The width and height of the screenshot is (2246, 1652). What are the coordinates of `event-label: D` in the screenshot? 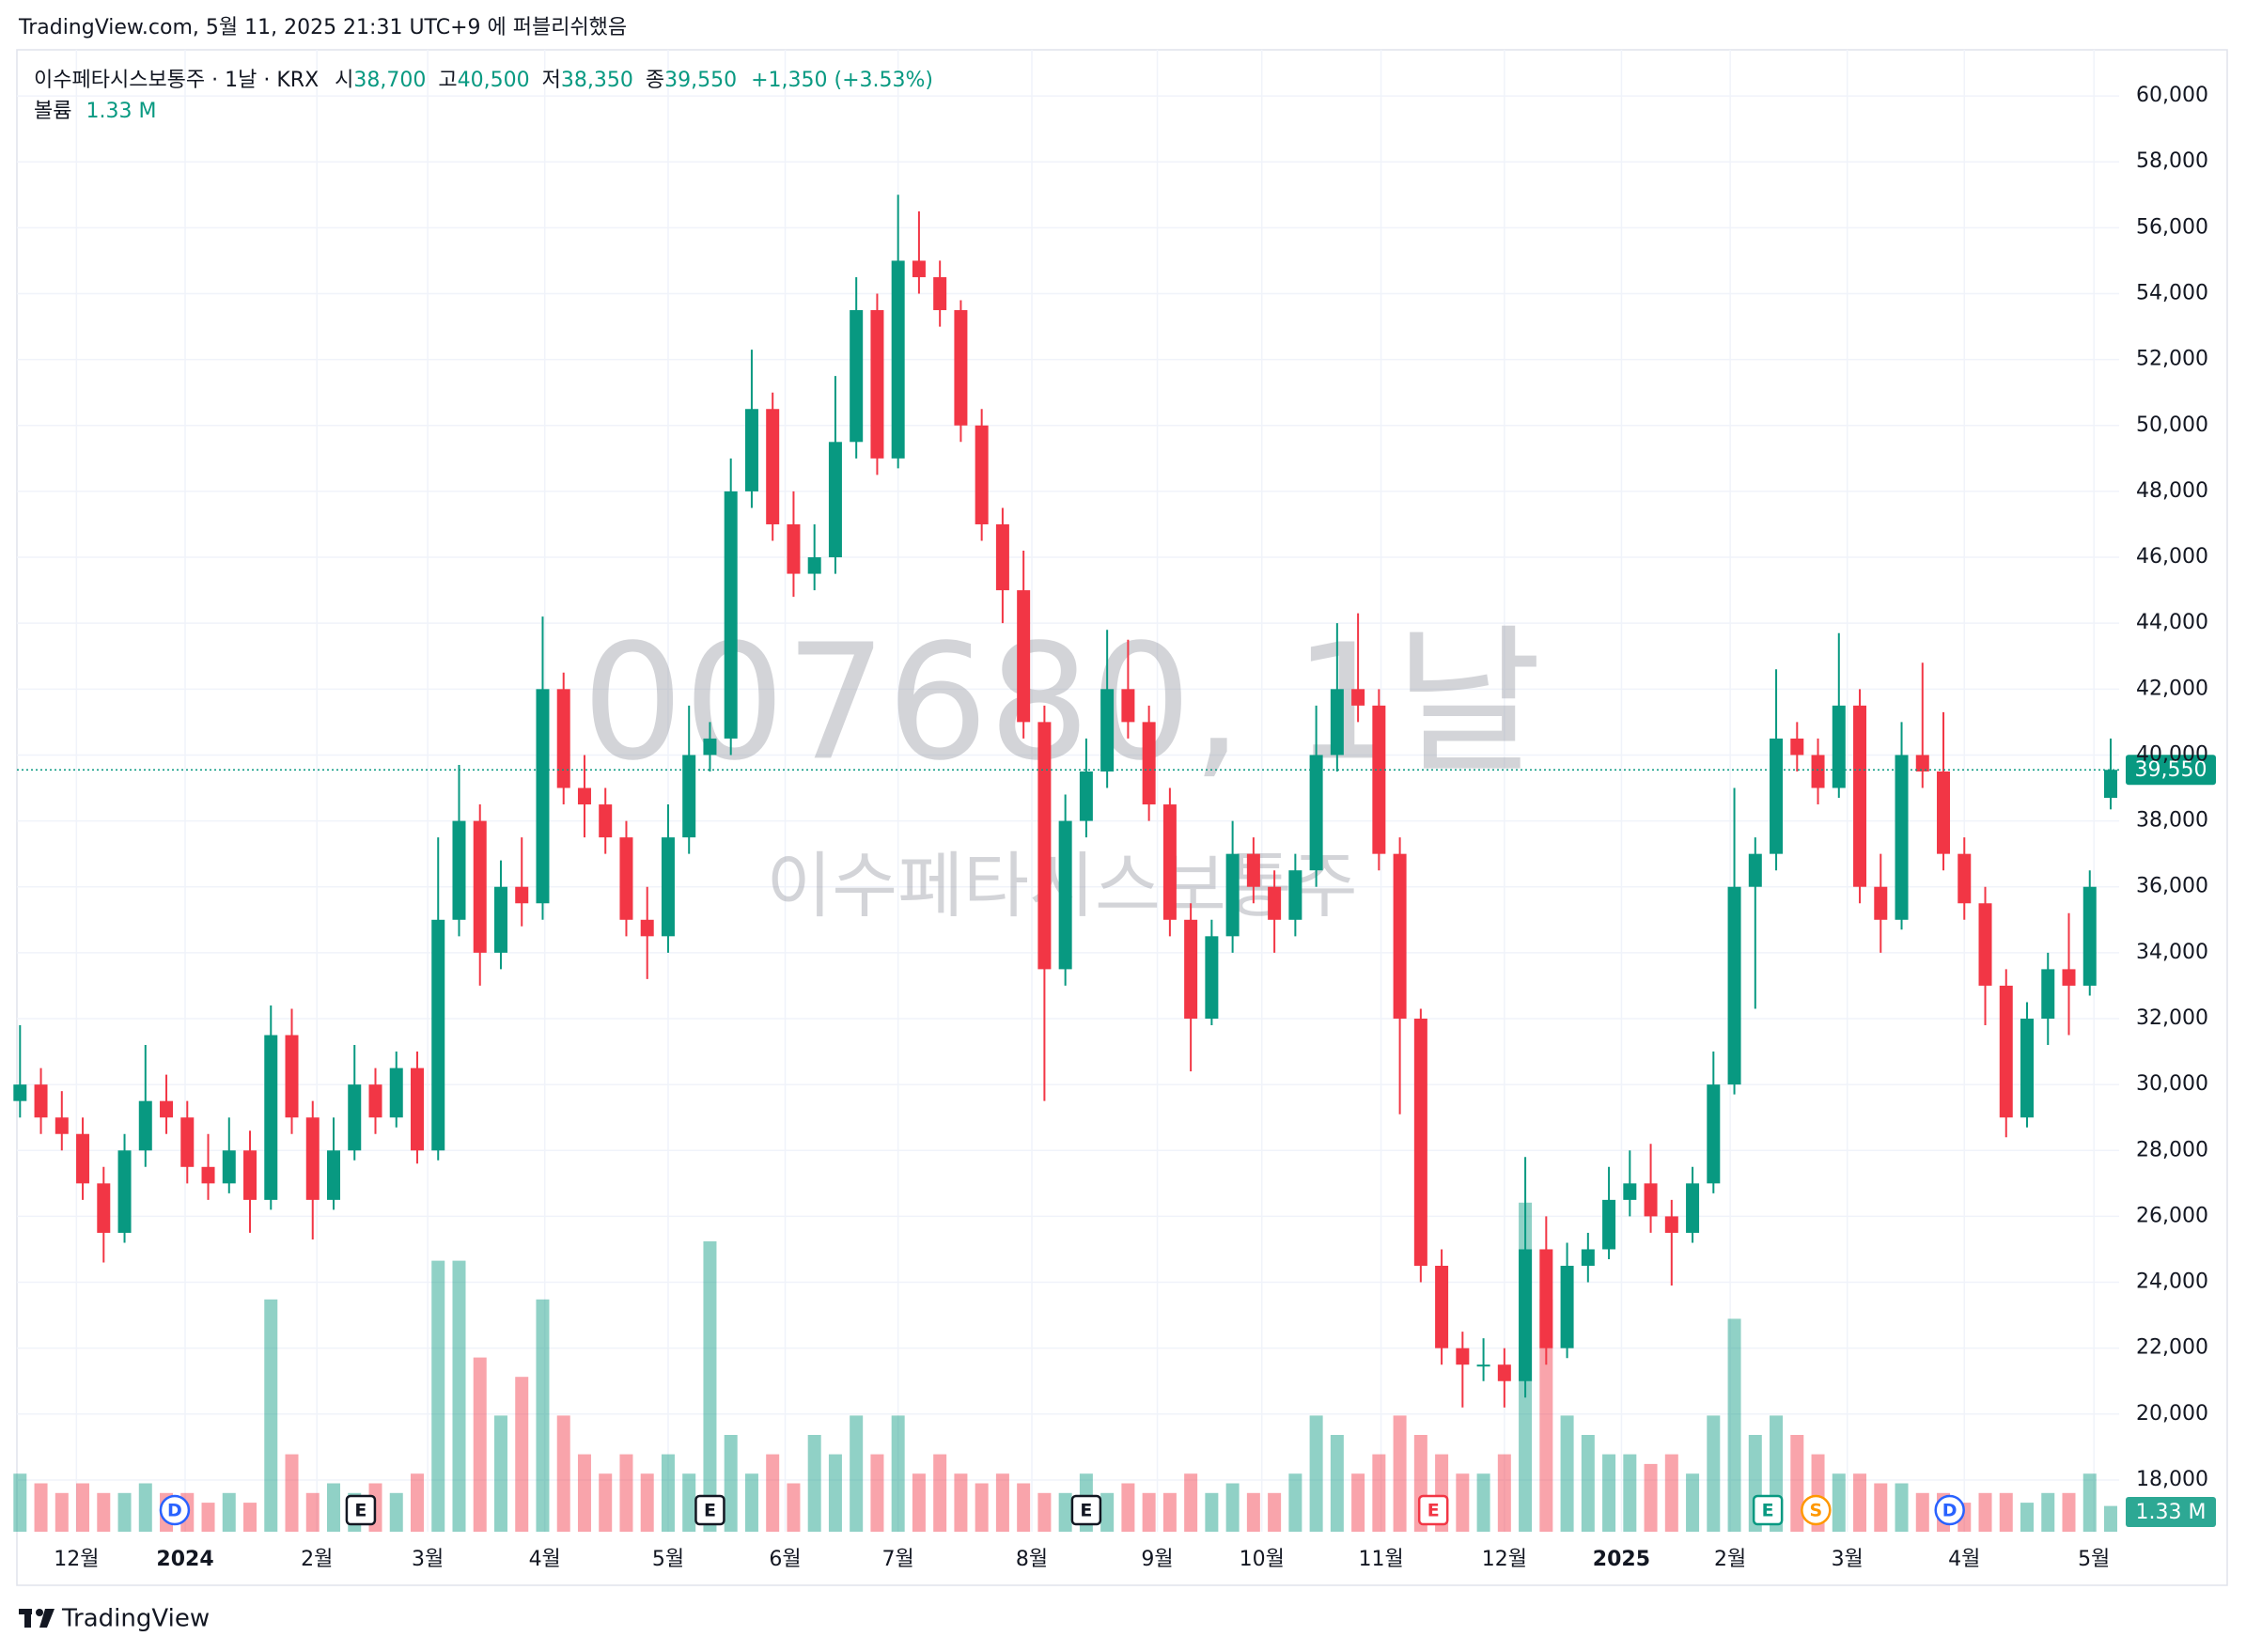 It's located at (1950, 1511).